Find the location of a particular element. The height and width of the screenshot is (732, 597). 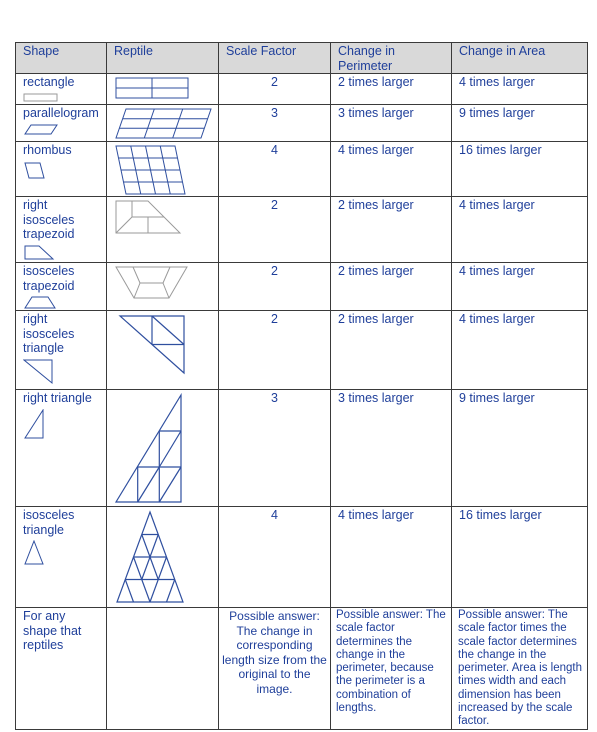

shape-cell: isosceles trapezoid is located at coordinates (61, 286).